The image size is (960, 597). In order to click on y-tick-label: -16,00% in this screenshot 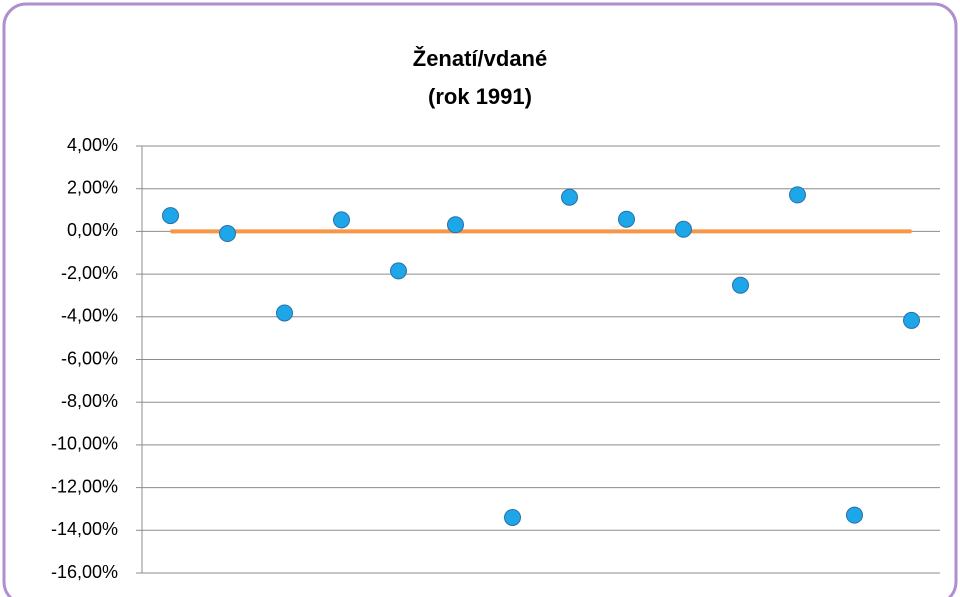, I will do `click(84, 572)`.